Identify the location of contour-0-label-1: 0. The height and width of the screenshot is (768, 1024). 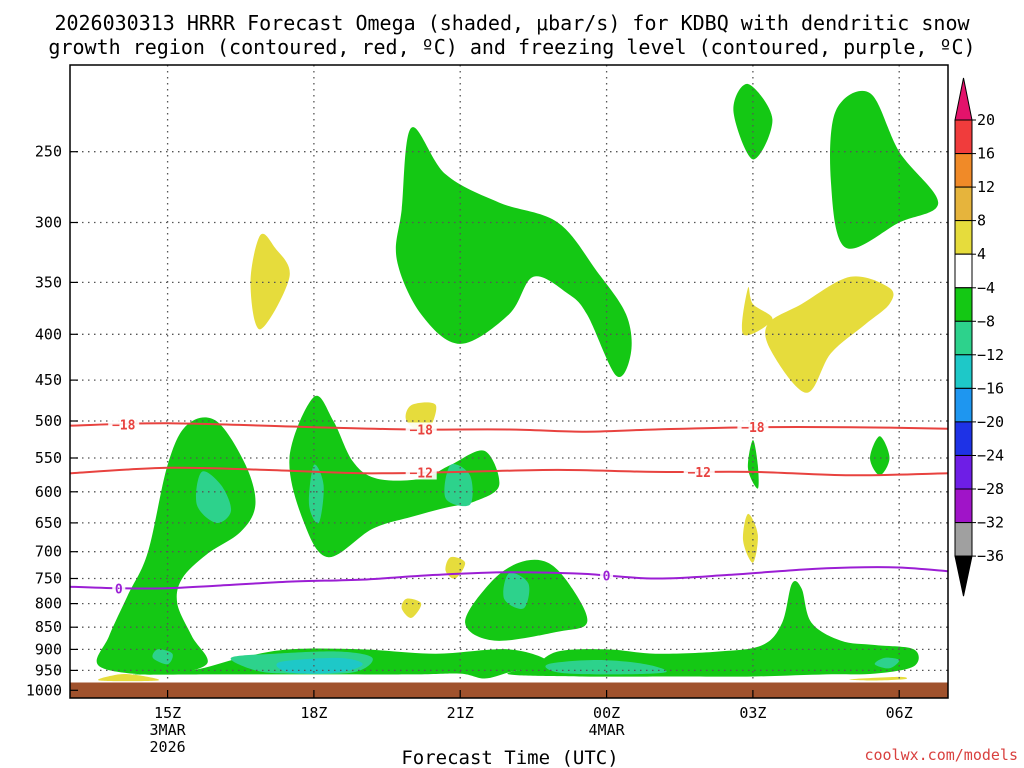
(119, 589).